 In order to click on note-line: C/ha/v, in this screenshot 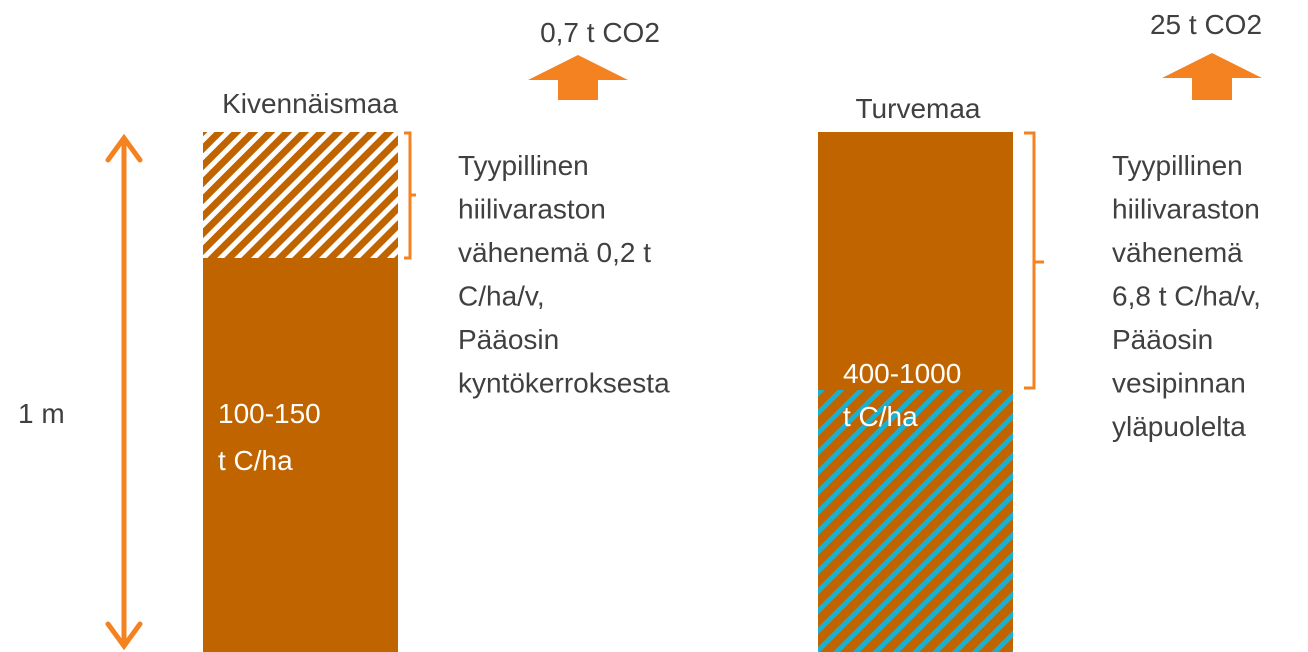, I will do `click(501, 296)`.